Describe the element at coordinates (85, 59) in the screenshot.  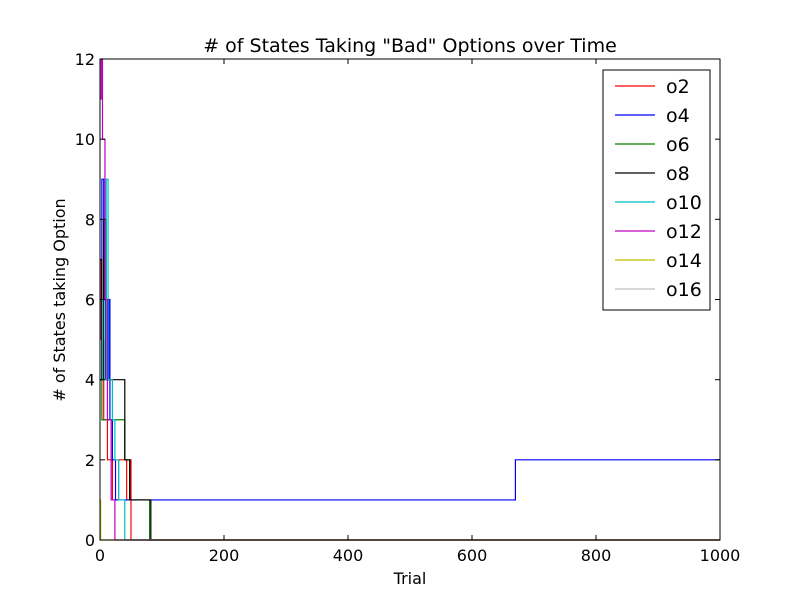
I see `y-tick-label: 12` at that location.